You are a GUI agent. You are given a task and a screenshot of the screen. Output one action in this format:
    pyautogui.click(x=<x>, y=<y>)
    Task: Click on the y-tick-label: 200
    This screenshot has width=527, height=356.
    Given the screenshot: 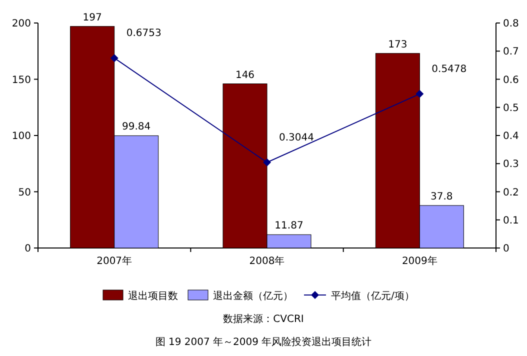 What is the action you would take?
    pyautogui.click(x=21, y=24)
    